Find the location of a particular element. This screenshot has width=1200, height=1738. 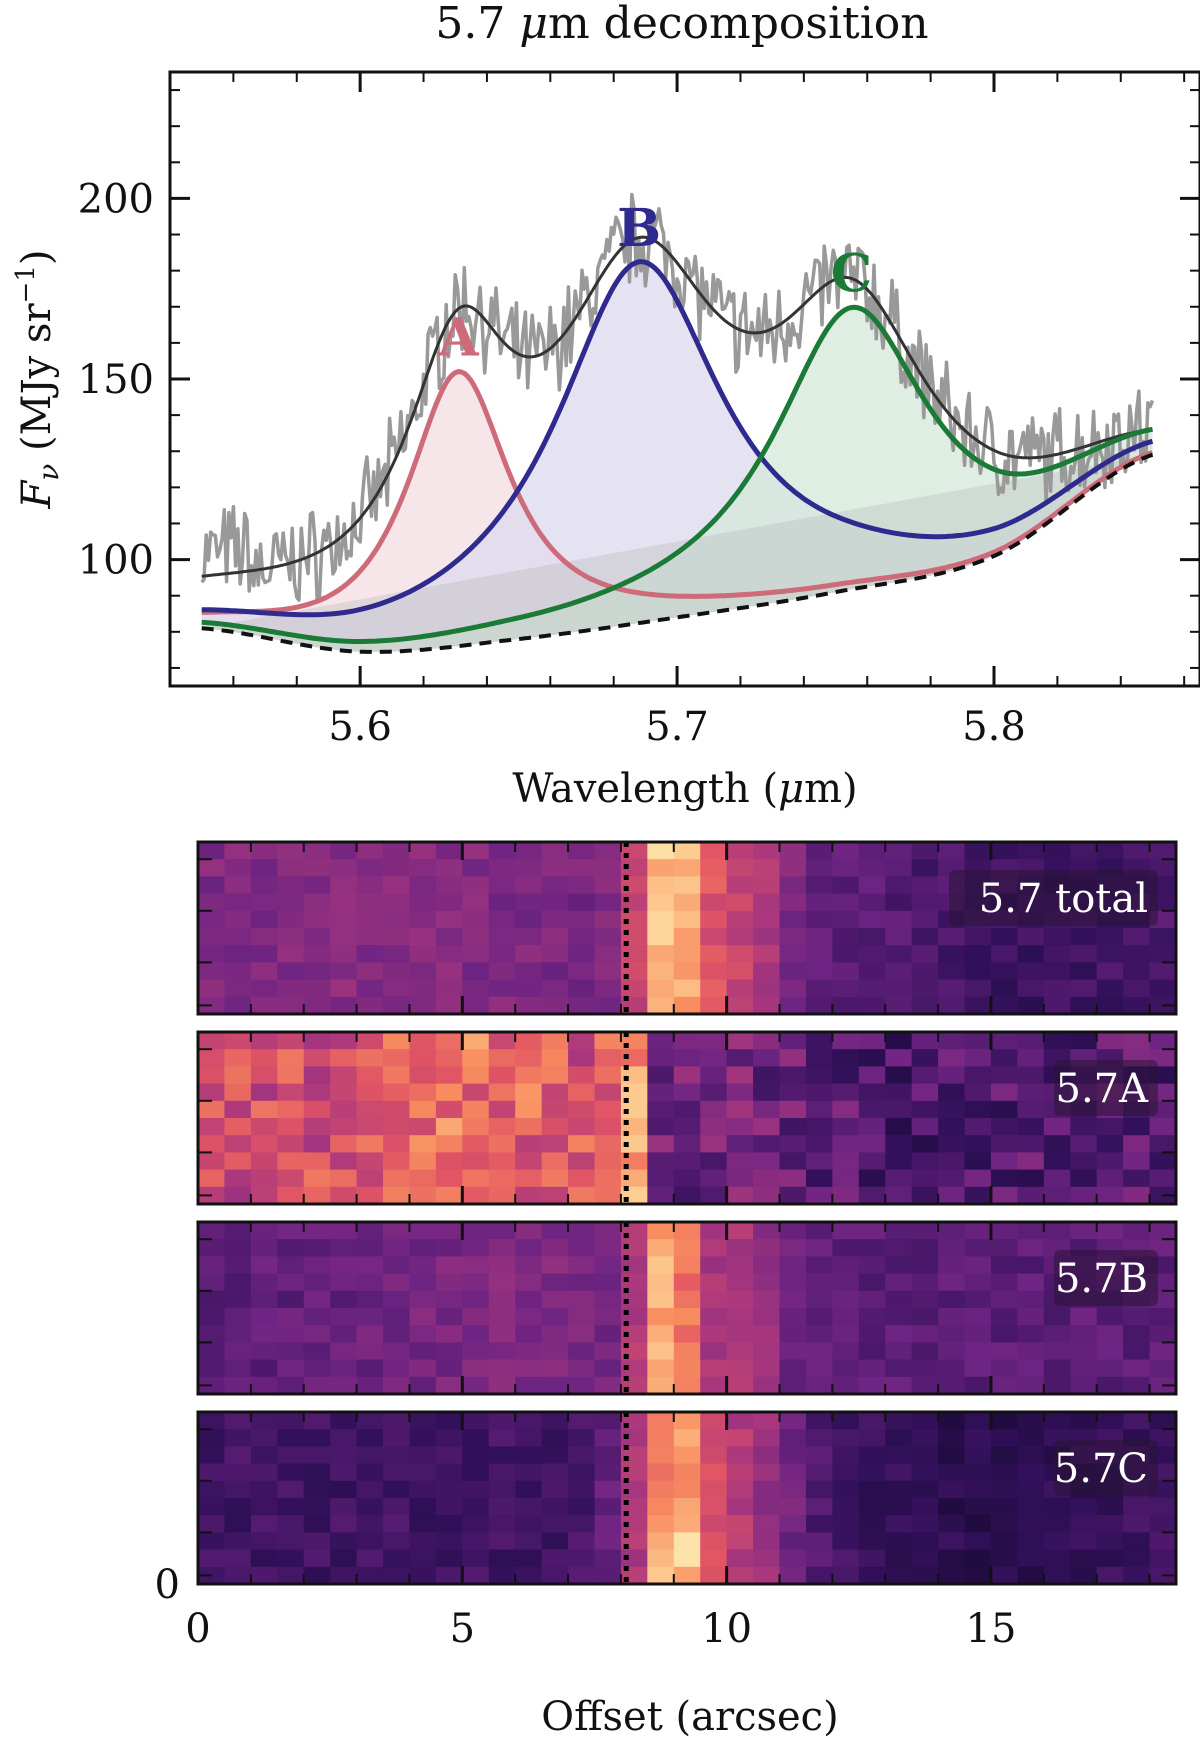

component-a-line is located at coordinates (677, 492).